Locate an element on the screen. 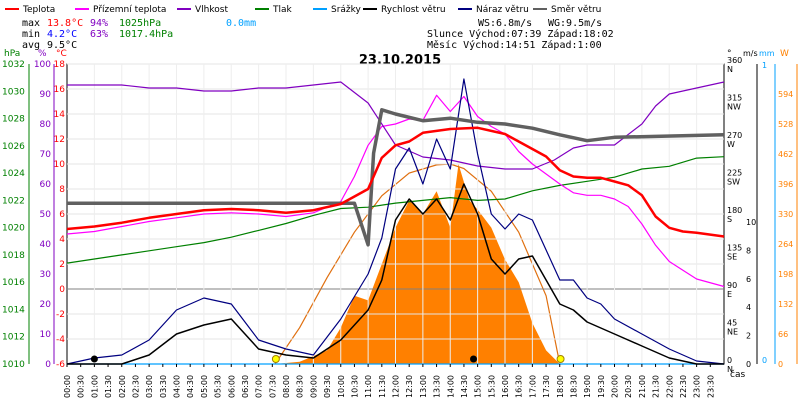 This screenshot has width=800, height=400. x-tick-label: 01:30 is located at coordinates (108, 386).